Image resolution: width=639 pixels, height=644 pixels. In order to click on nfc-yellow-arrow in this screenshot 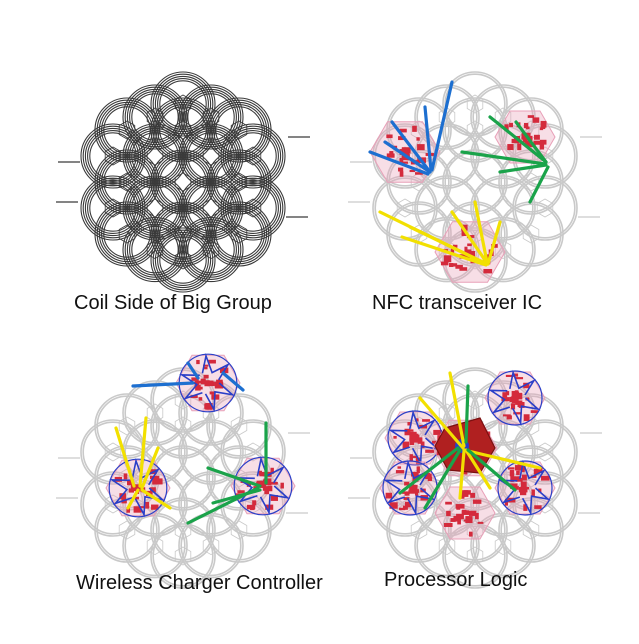, I will do `click(481, 232)`.